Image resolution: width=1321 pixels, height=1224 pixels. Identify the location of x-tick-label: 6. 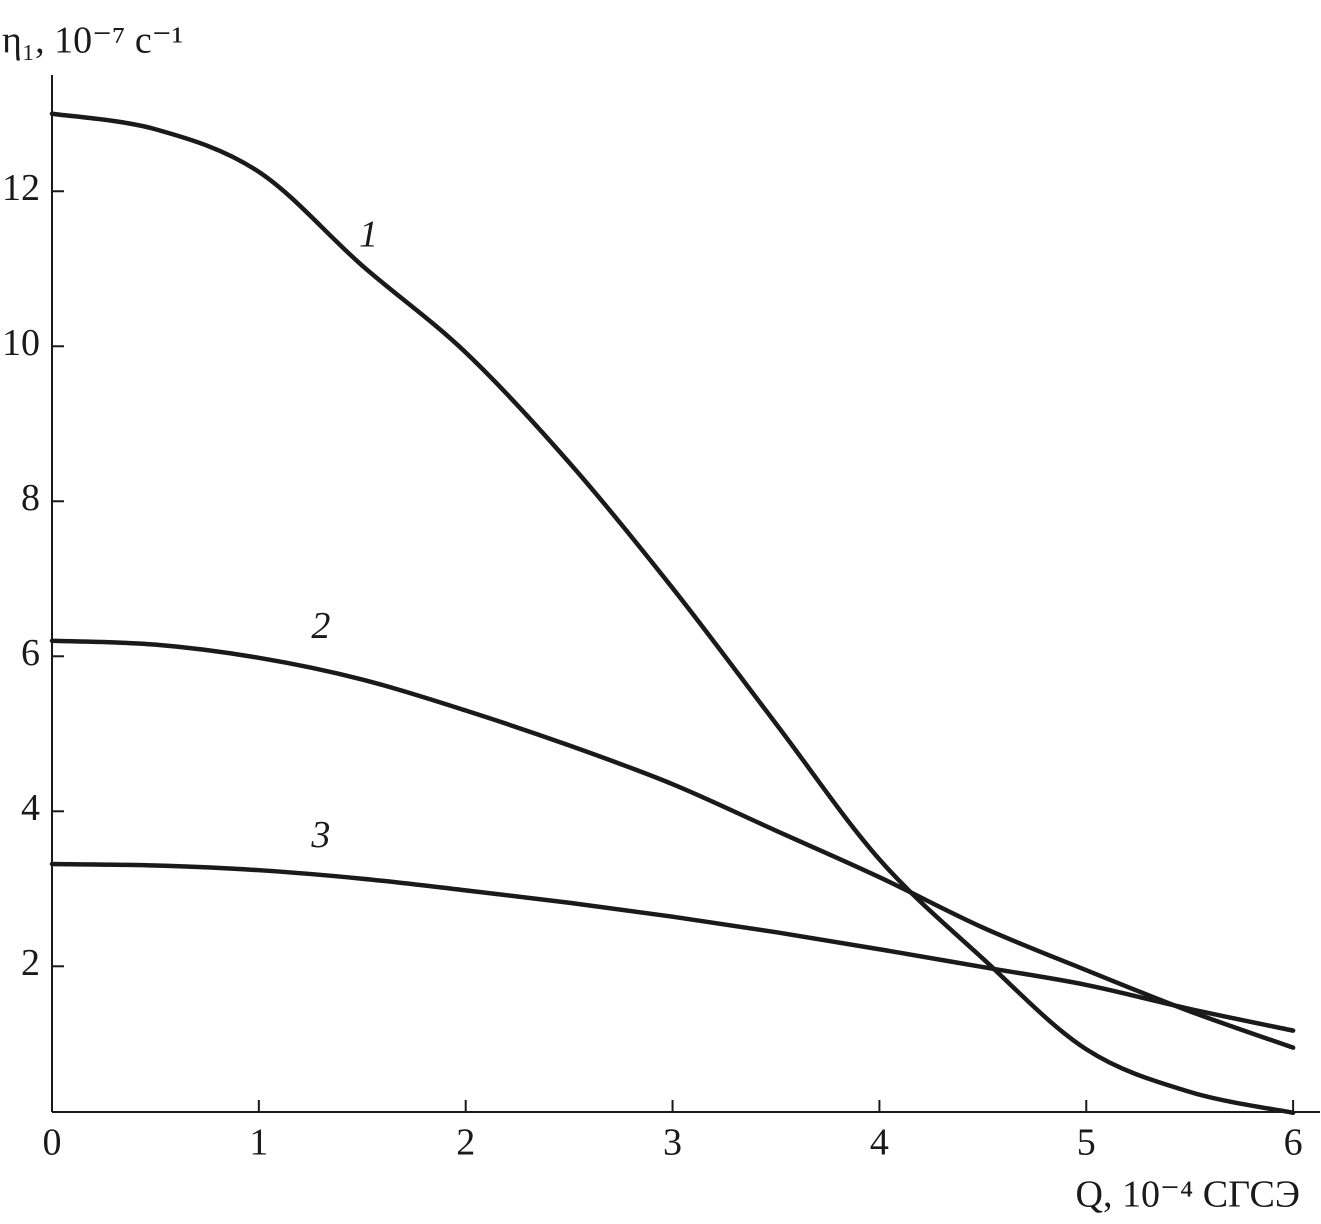
(1293, 1143).